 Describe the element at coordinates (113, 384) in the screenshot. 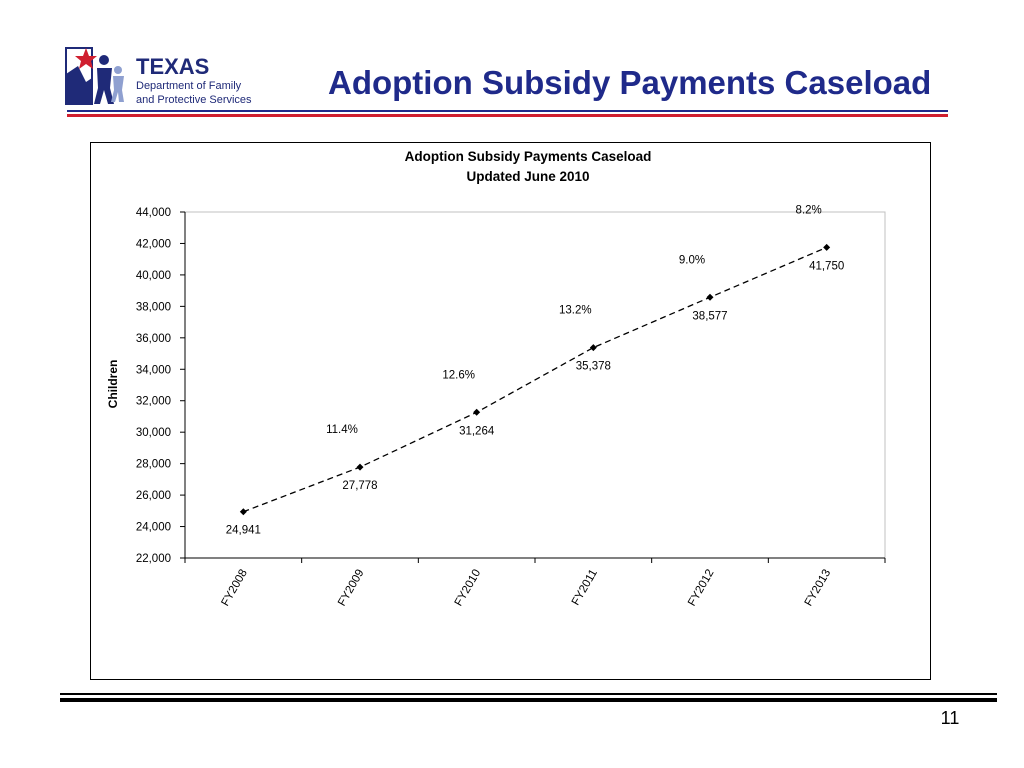

I see `y-axis-label: Children` at that location.